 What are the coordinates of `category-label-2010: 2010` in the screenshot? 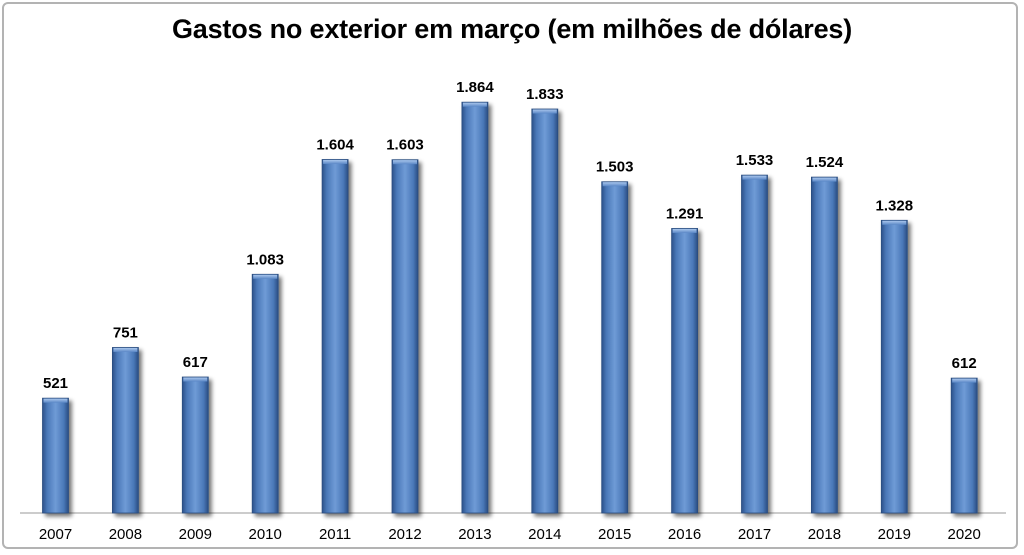 It's located at (265, 534).